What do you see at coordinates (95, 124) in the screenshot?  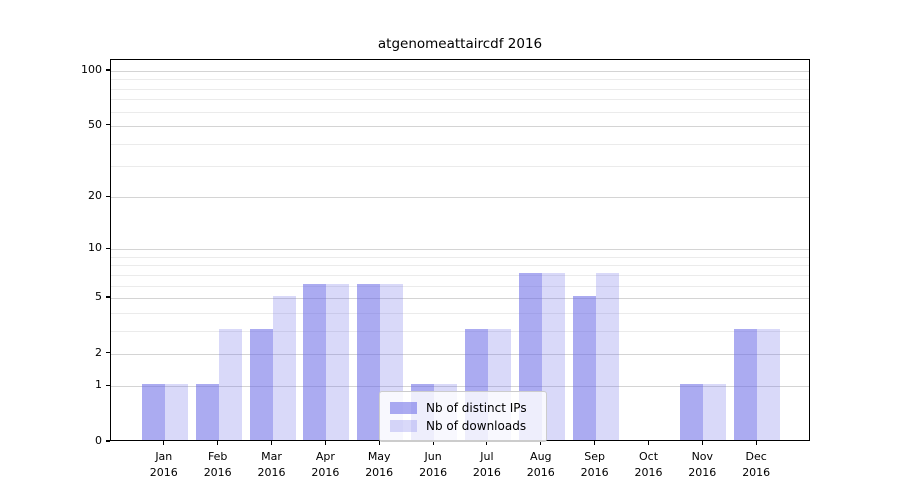 I see `y-tick-label-50: 50` at bounding box center [95, 124].